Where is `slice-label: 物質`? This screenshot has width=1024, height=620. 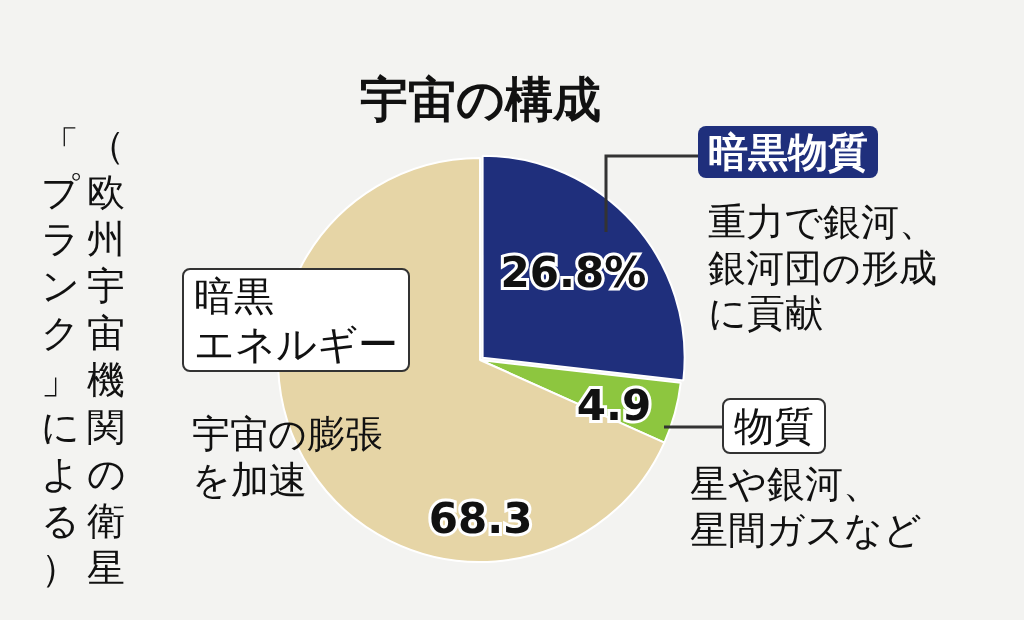
slice-label: 物質 is located at coordinates (774, 426).